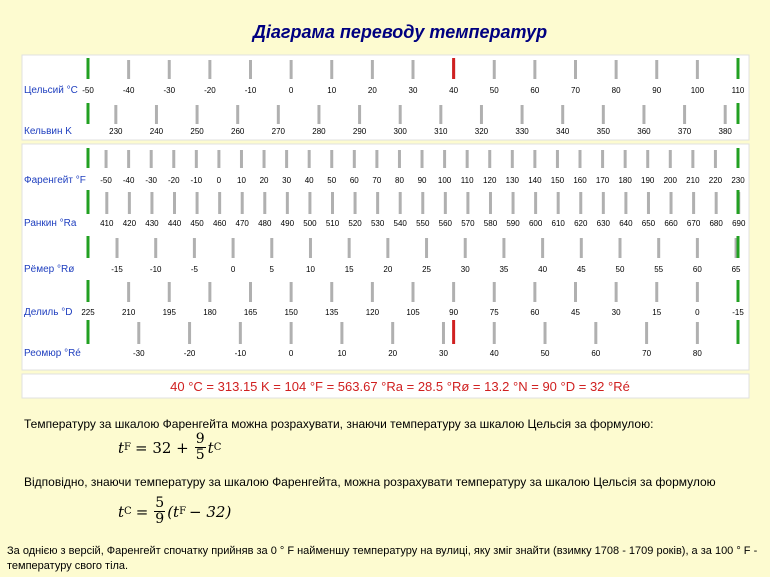  Describe the element at coordinates (513, 223) in the screenshot. I see `scale-3-tick-label: 590` at that location.